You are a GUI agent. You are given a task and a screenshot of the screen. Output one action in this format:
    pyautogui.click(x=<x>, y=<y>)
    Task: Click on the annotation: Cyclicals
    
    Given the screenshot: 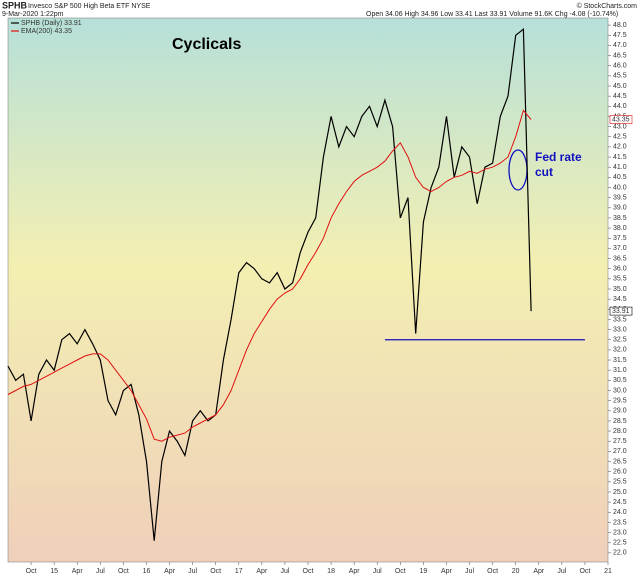 What is the action you would take?
    pyautogui.click(x=206, y=44)
    